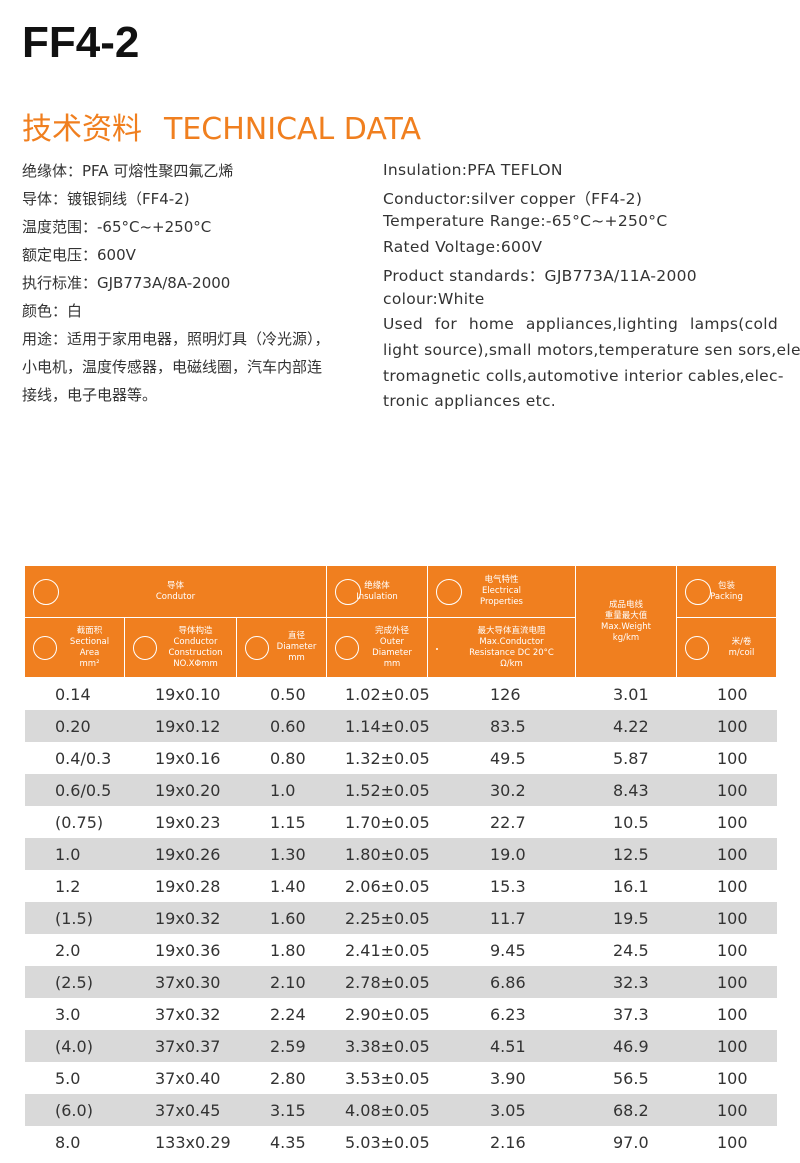 The width and height of the screenshot is (800, 1163). Describe the element at coordinates (288, 1110) in the screenshot. I see `table-cell: 3.15` at that location.